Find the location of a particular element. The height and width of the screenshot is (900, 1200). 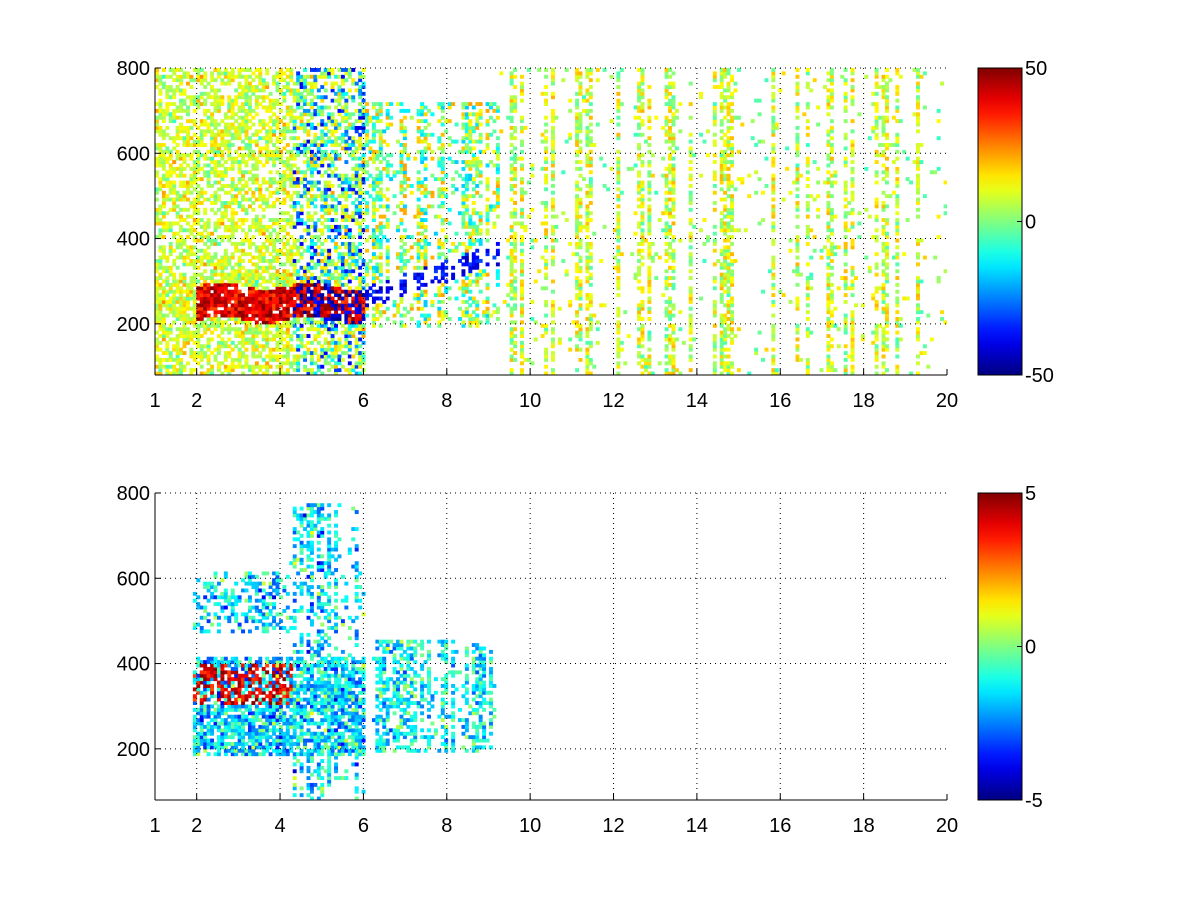

colorbar: 5 0 -5 is located at coordinates (1010, 647).